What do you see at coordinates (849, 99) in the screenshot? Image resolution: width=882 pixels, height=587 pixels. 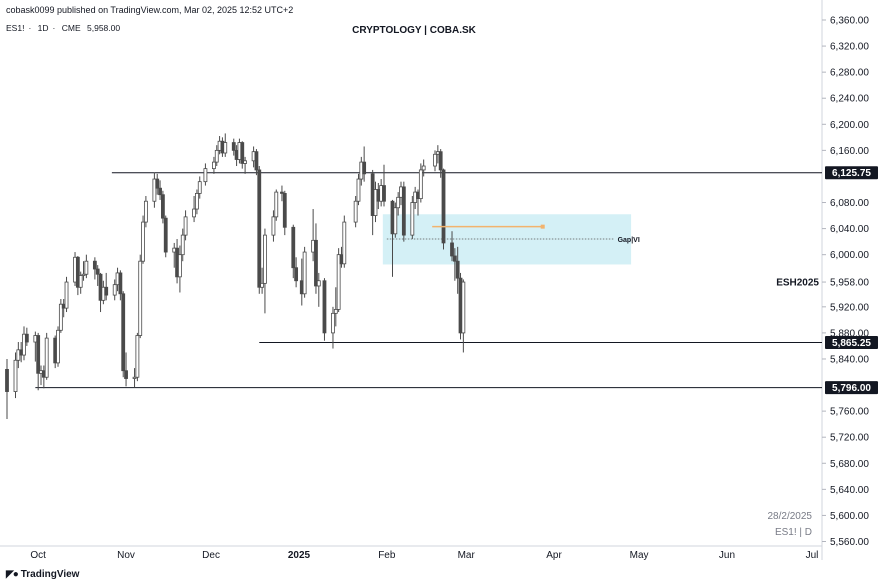 I see `price-tick-label: 6,240.00` at bounding box center [849, 99].